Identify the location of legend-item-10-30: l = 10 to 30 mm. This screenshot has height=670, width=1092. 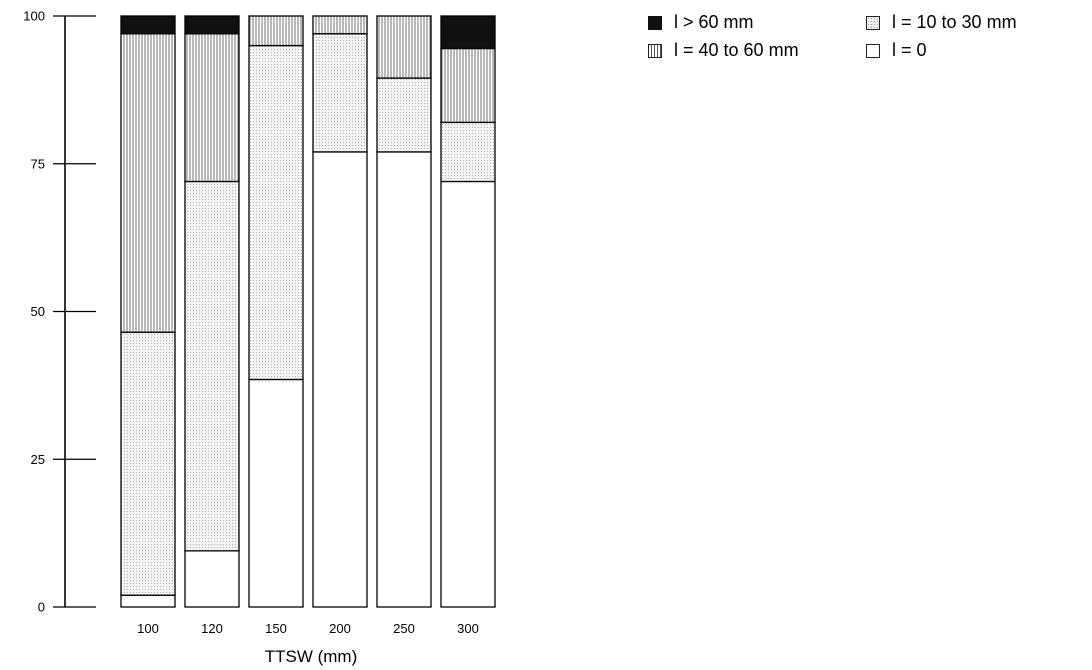
(941, 22).